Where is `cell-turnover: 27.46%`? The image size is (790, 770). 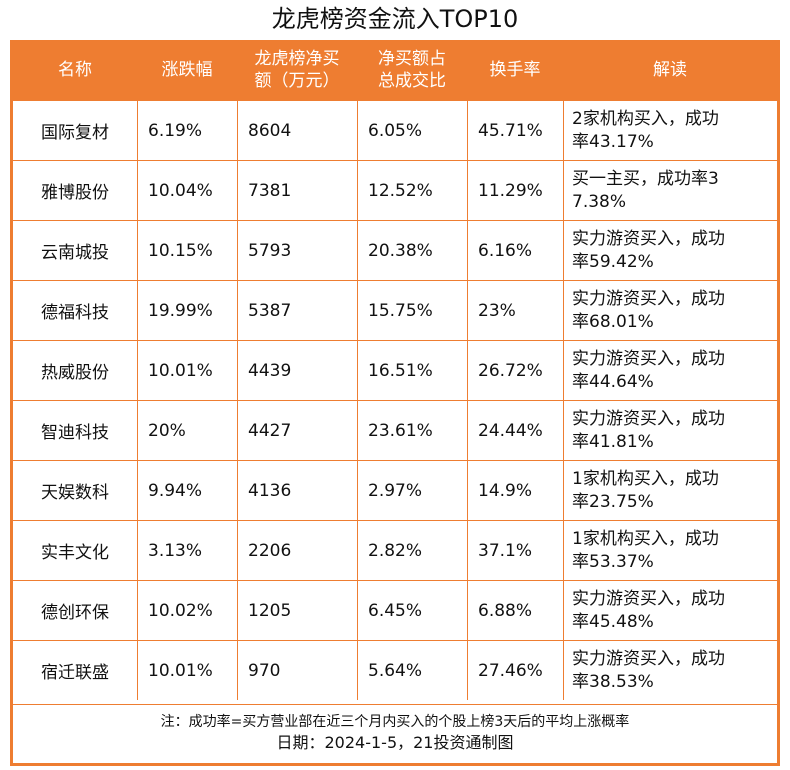 cell-turnover: 27.46% is located at coordinates (515, 670).